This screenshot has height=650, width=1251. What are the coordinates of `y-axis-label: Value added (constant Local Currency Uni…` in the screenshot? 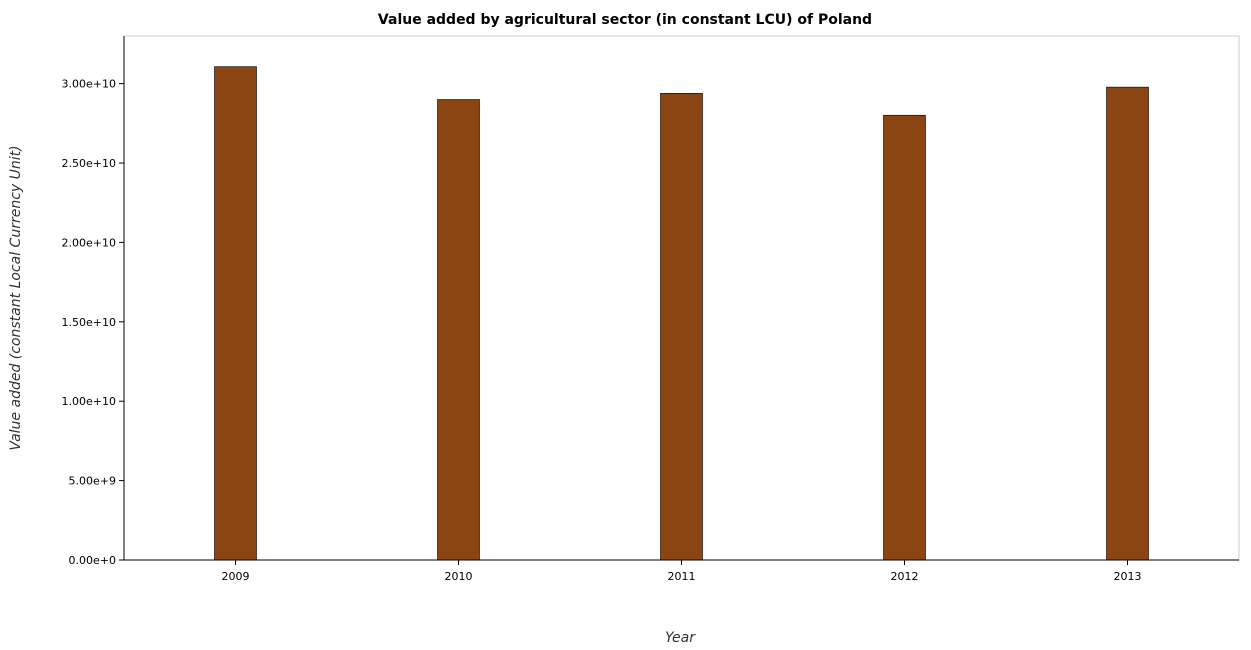 It's located at (16, 297).